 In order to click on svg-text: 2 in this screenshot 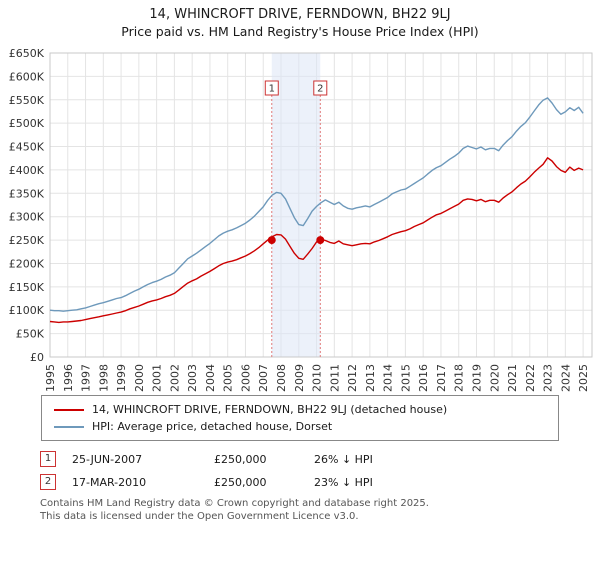, I will do `click(320, 89)`.